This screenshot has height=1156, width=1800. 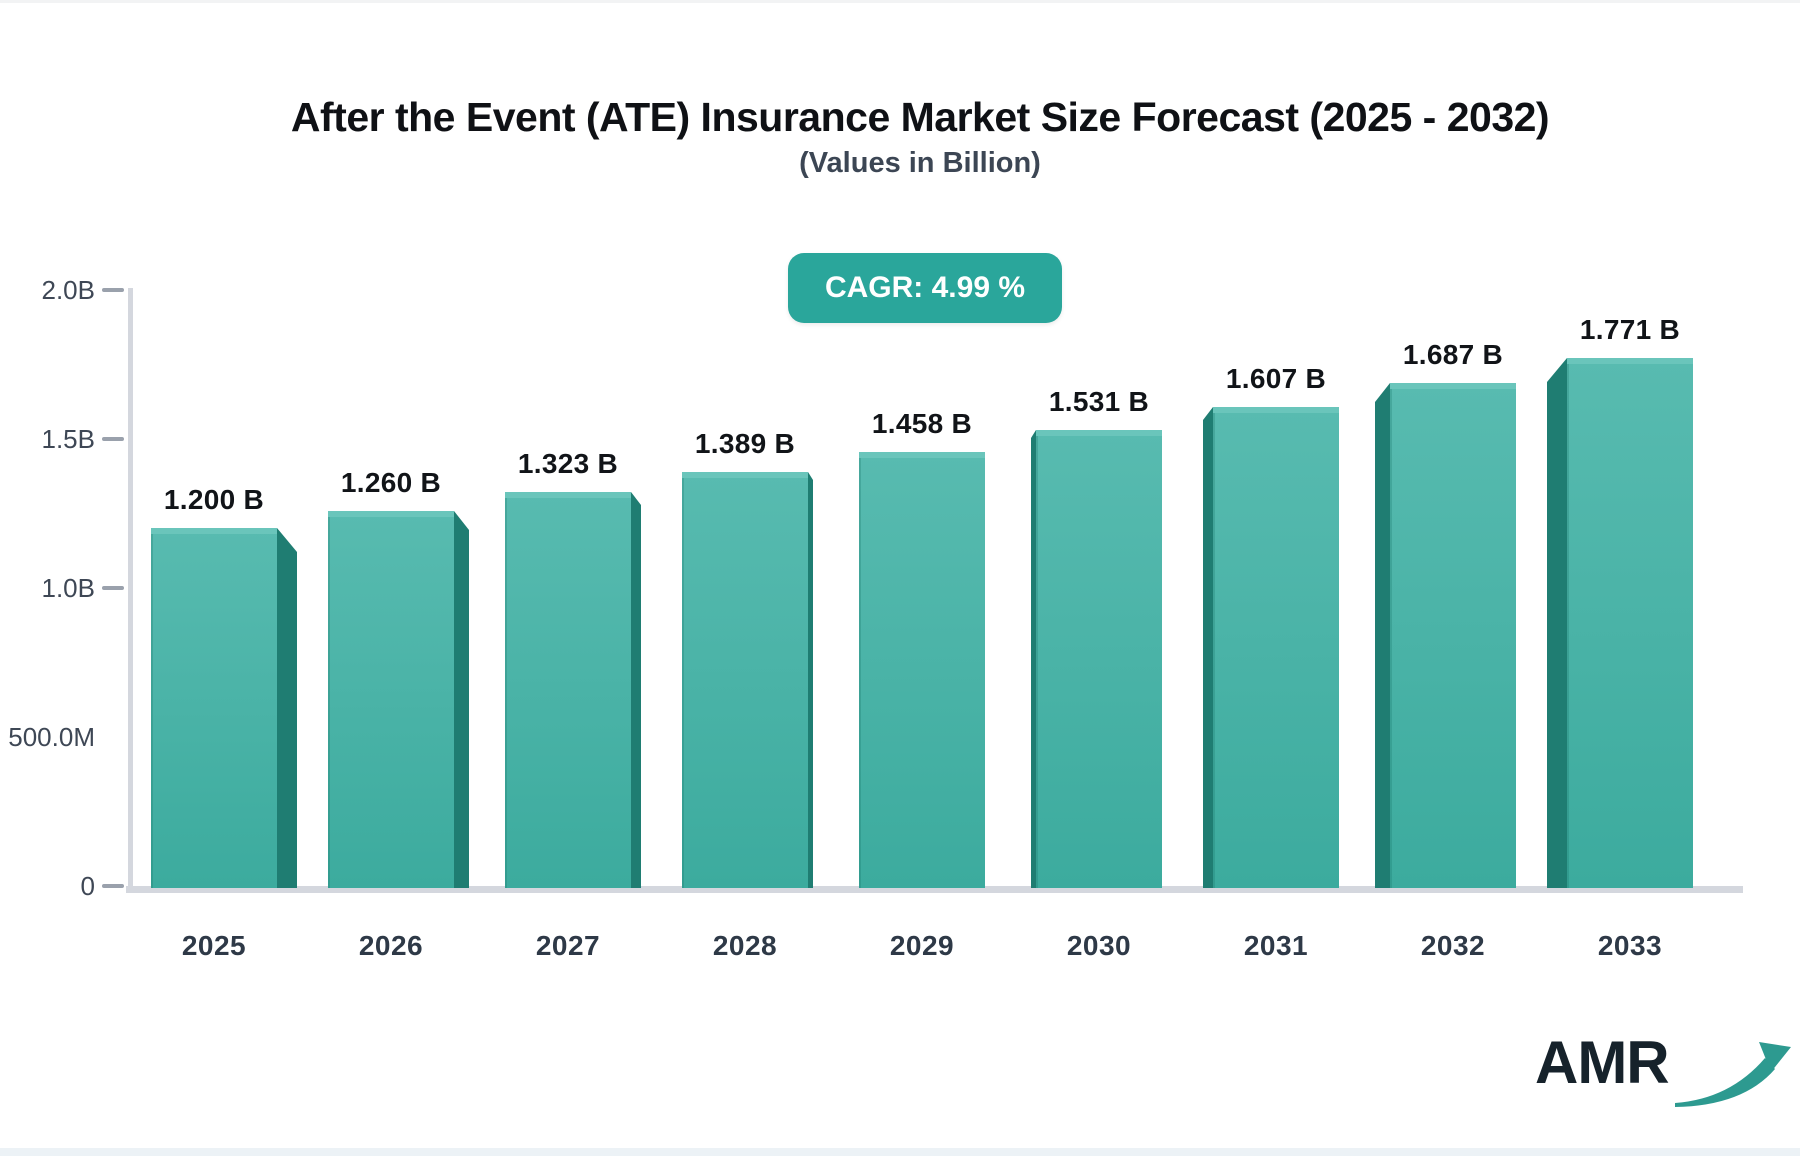 I want to click on bar-value-label: 1.323 B, so click(x=568, y=463).